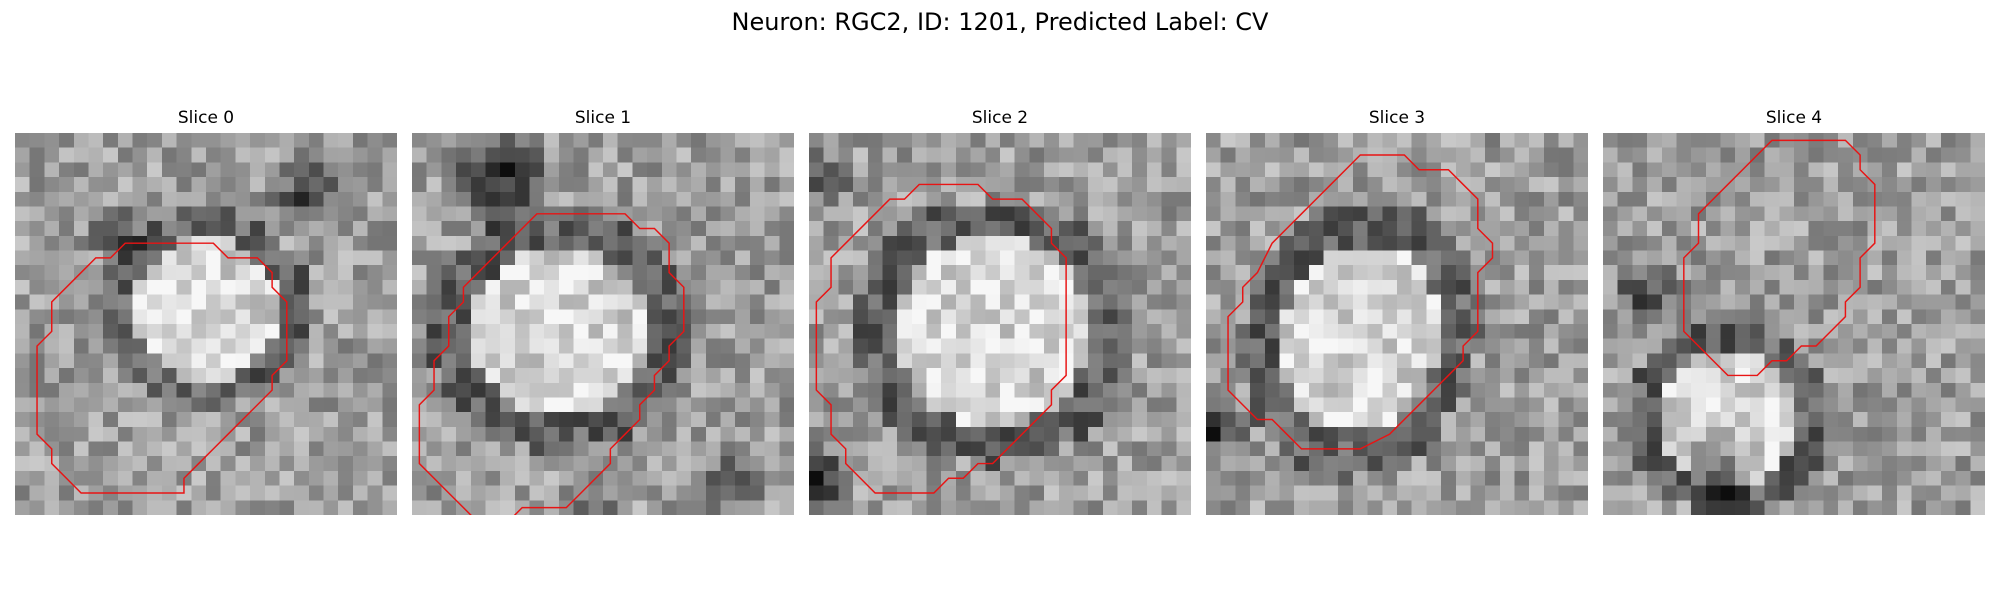 This screenshot has width=2000, height=600. I want to click on slice-title: Slice 1, so click(603, 118).